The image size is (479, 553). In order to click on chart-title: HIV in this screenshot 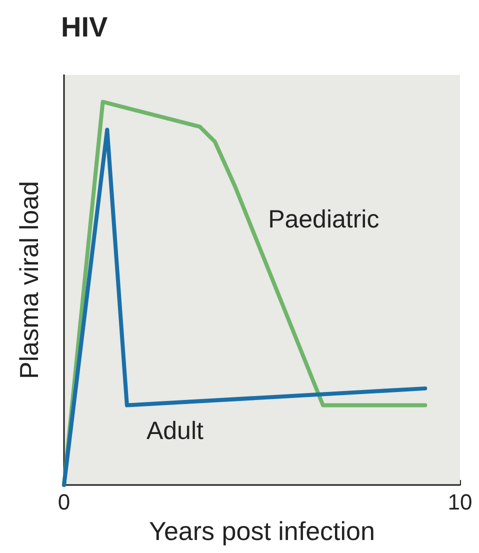, I will do `click(84, 27)`.